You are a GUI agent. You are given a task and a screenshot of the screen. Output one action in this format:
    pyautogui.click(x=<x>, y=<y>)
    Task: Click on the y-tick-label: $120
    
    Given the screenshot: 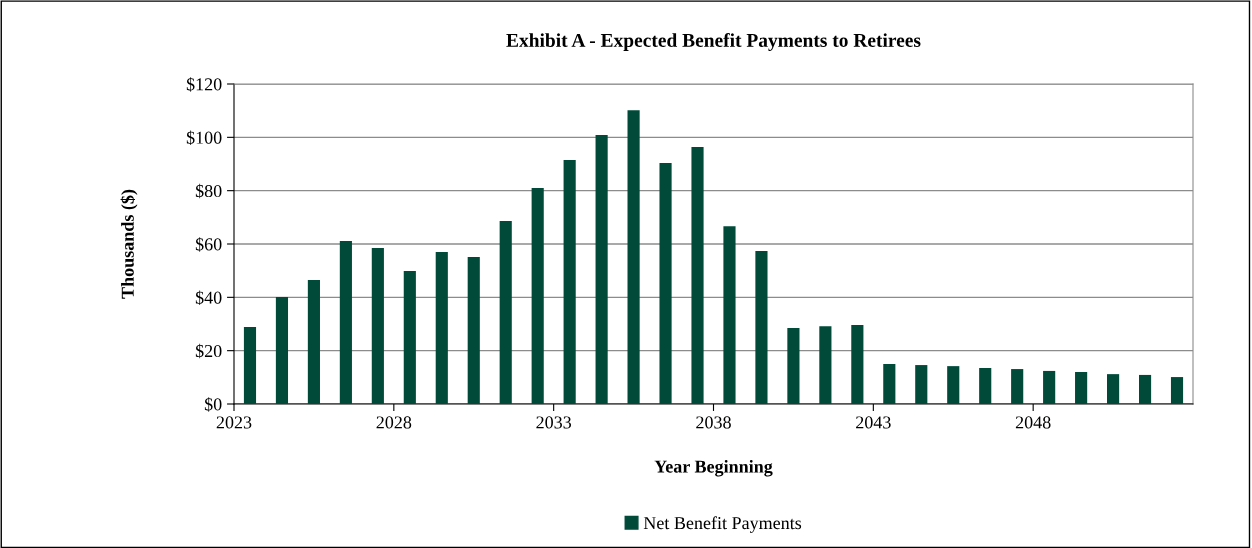 What is the action you would take?
    pyautogui.click(x=204, y=84)
    